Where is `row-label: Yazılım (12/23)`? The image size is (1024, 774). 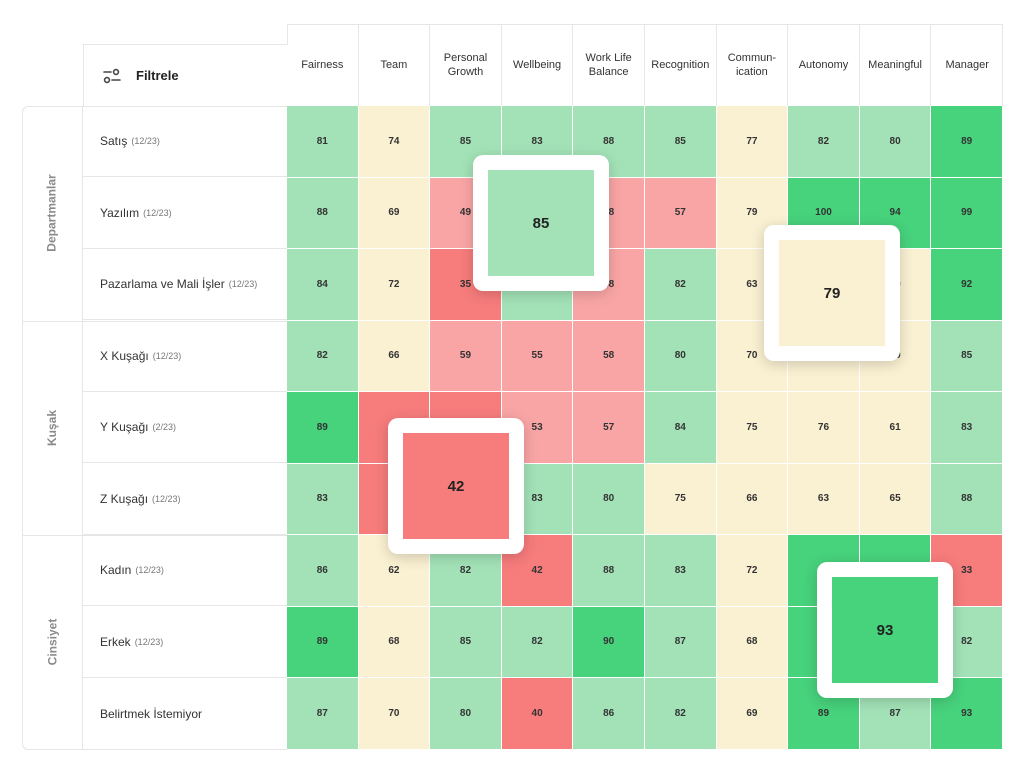 row-label: Yazılım (12/23) is located at coordinates (185, 213).